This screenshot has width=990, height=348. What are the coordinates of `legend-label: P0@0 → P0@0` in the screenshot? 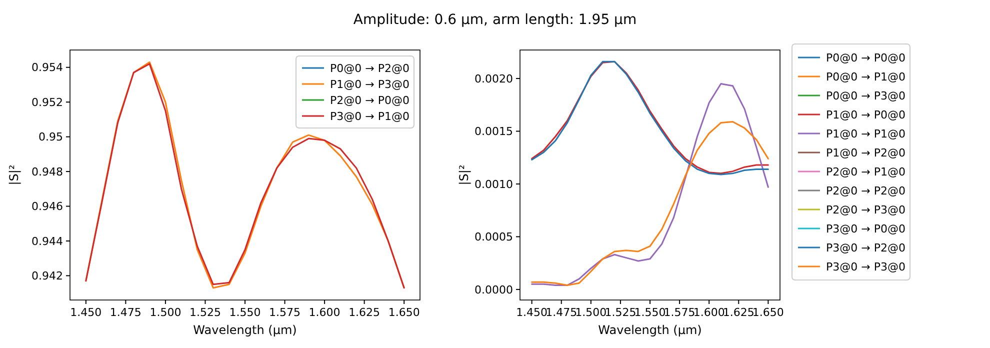 It's located at (866, 57).